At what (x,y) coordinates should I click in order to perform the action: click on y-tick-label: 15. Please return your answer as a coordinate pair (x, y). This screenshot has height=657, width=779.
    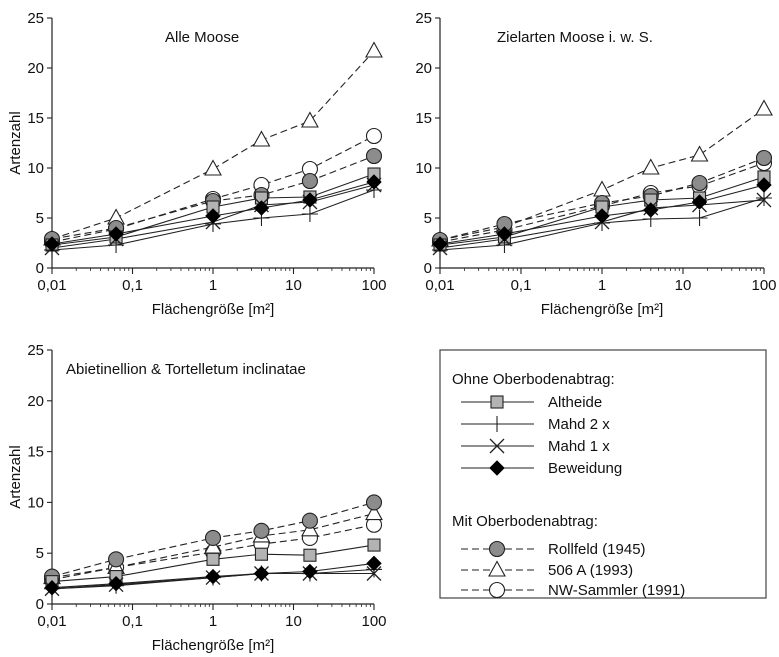
    Looking at the image, I should click on (35, 452).